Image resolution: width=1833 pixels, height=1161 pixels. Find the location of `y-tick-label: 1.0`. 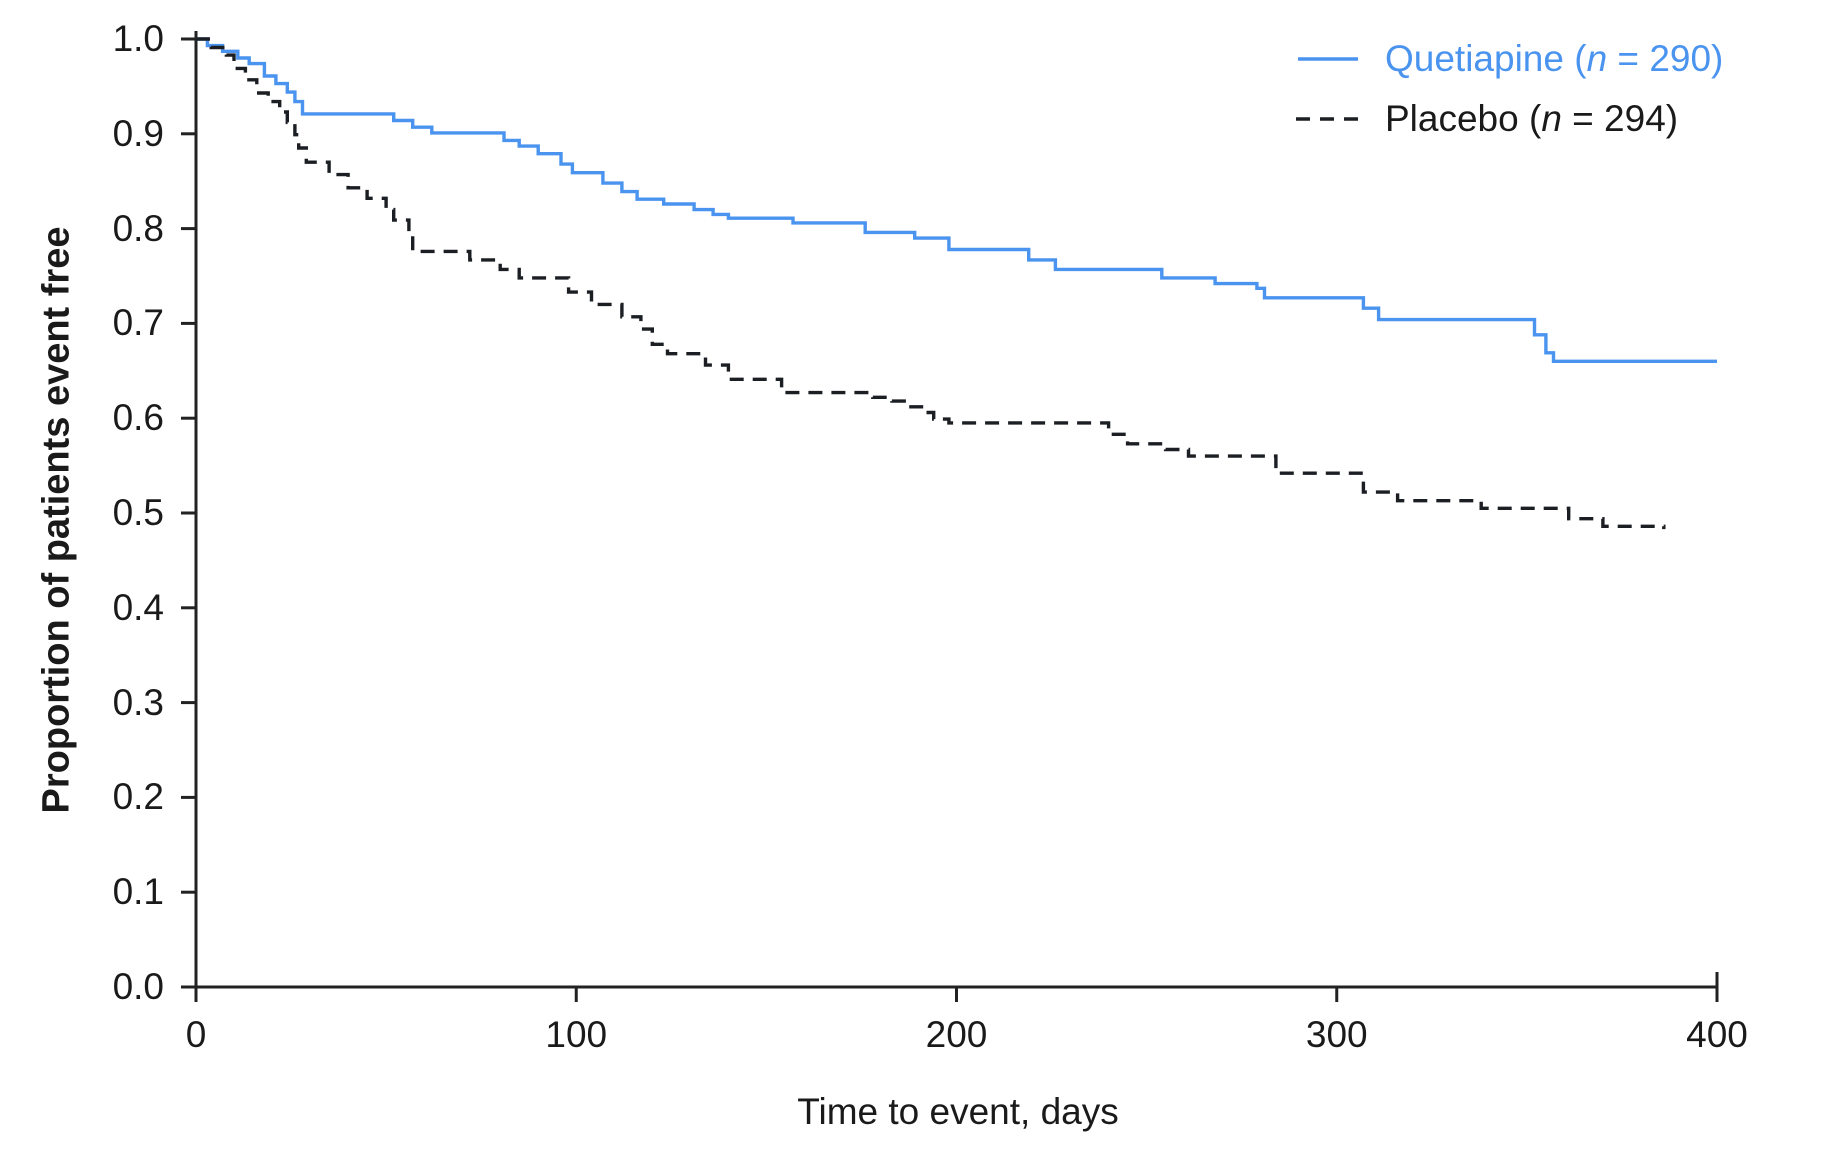

y-tick-label: 1.0 is located at coordinates (138, 38).